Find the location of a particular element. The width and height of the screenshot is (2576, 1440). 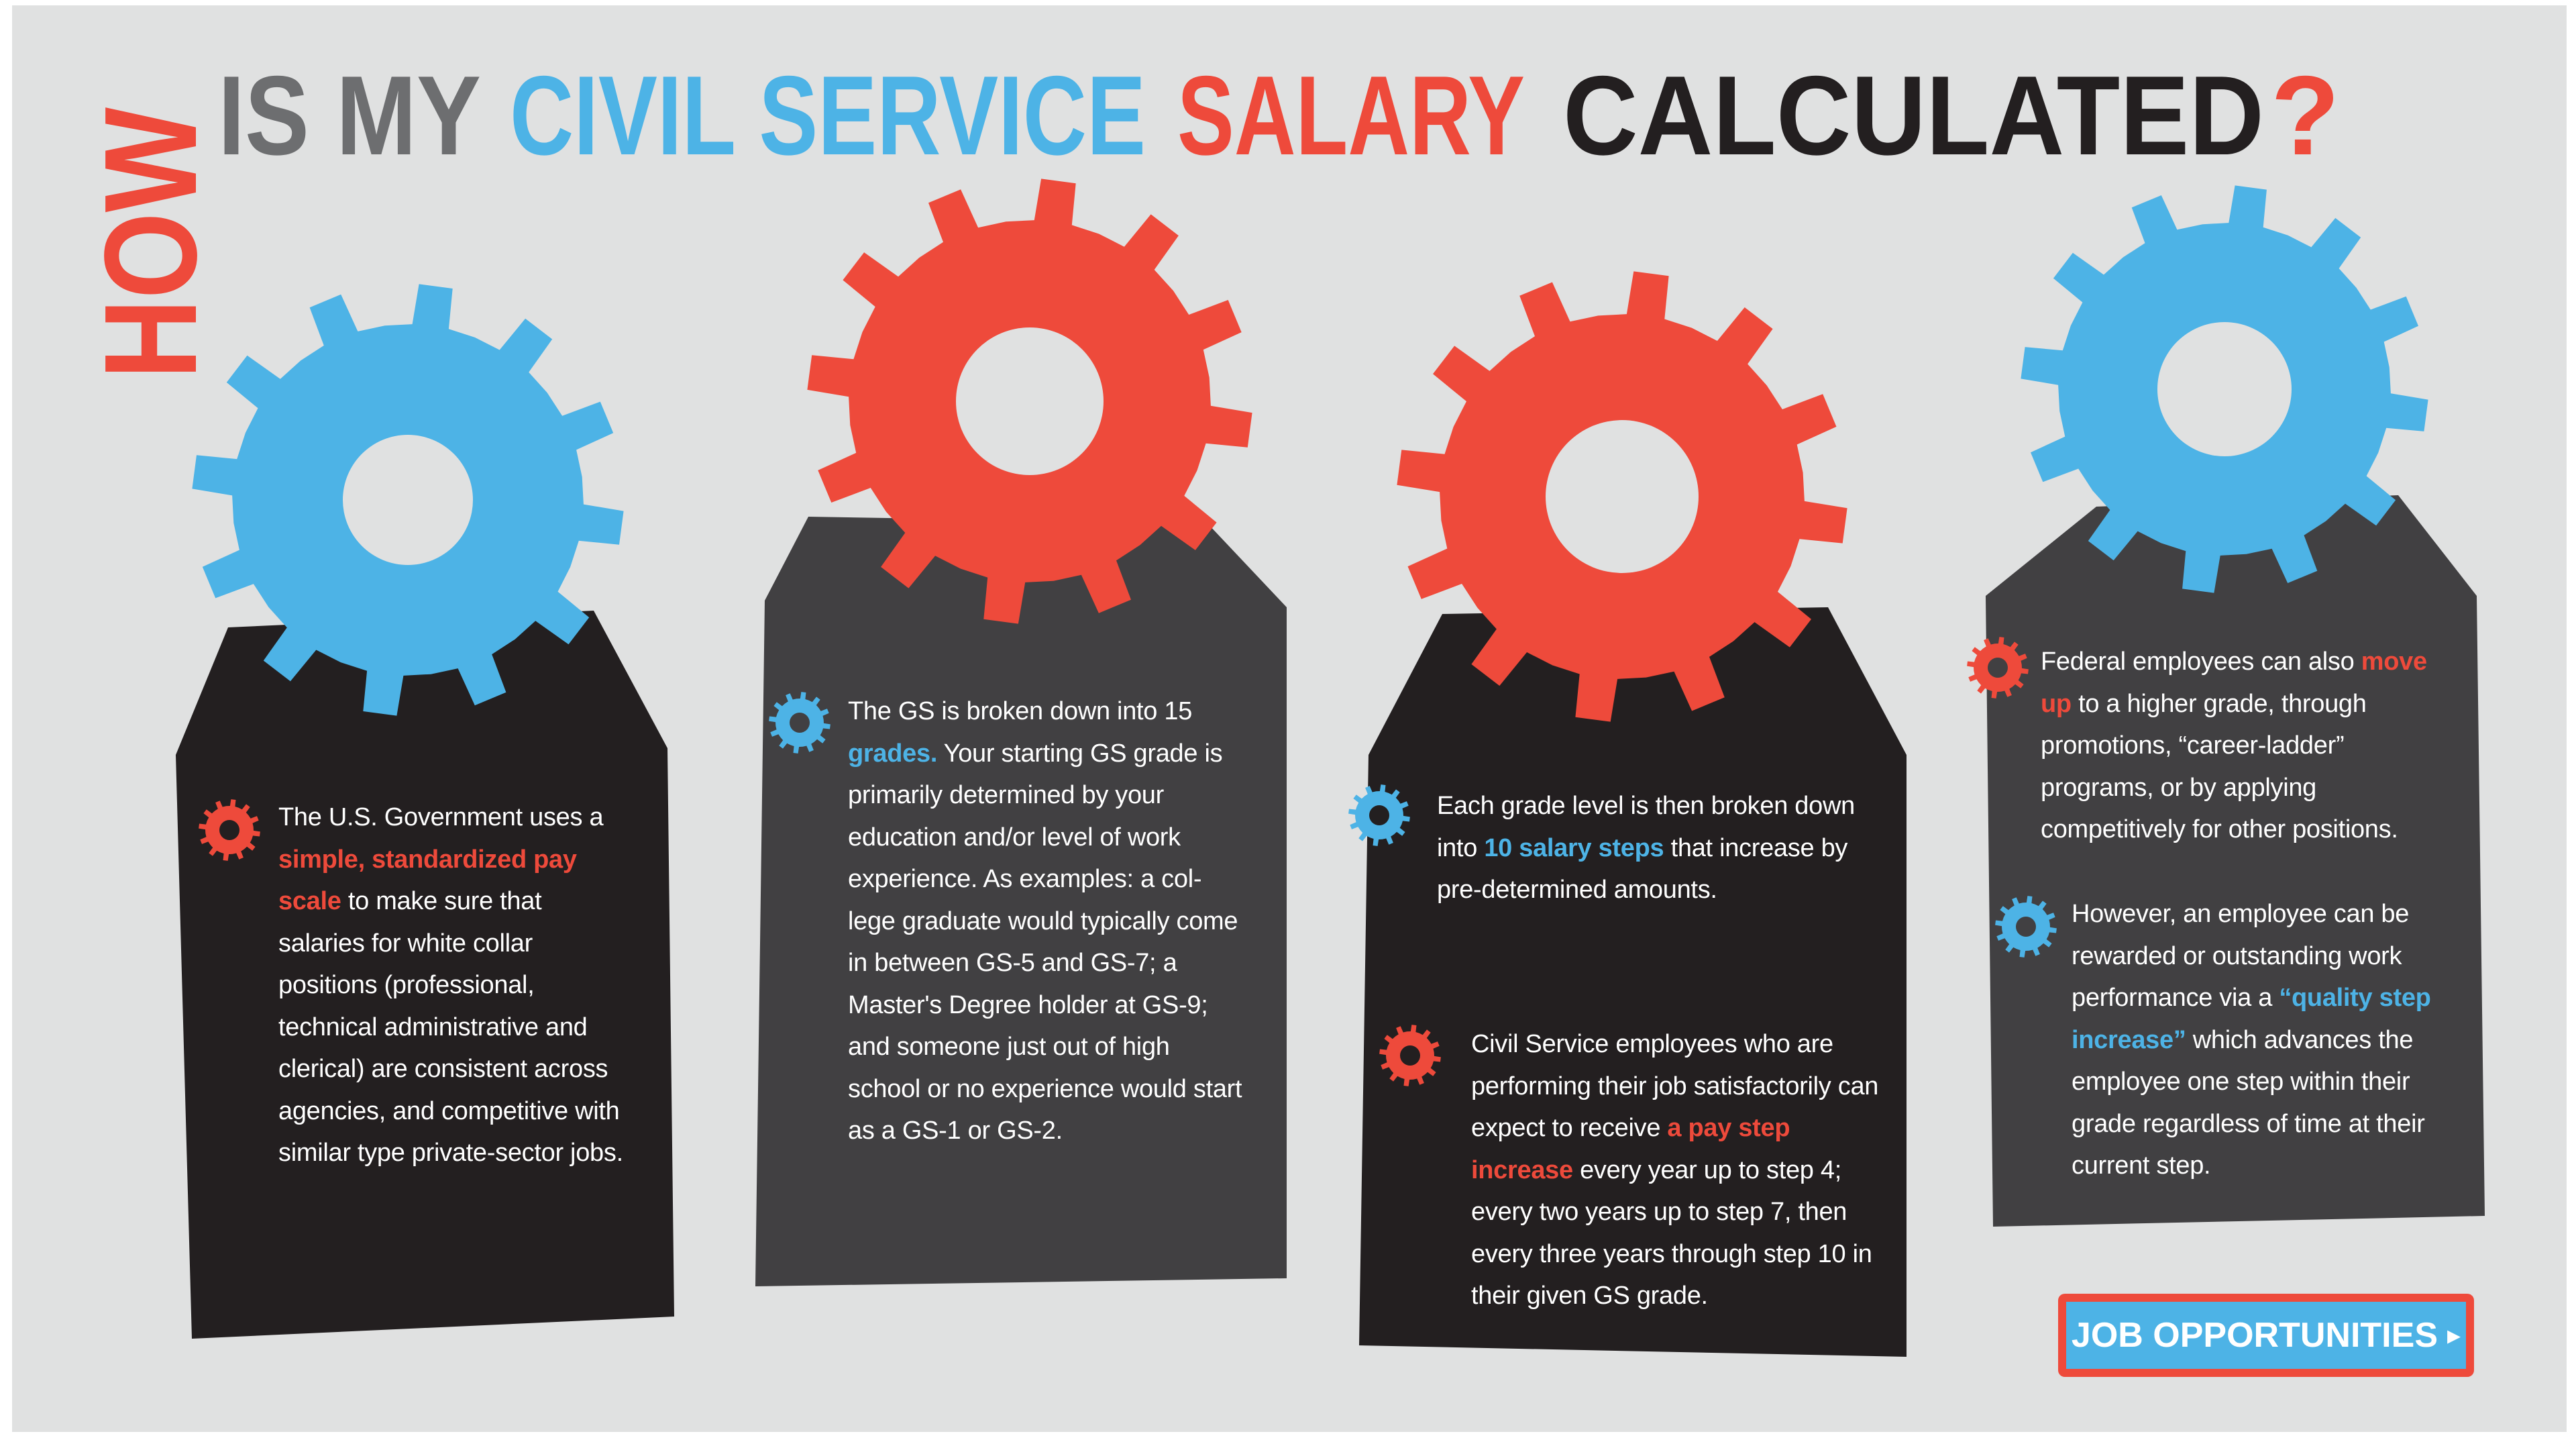

highlight-red: move up is located at coordinates (2234, 683).